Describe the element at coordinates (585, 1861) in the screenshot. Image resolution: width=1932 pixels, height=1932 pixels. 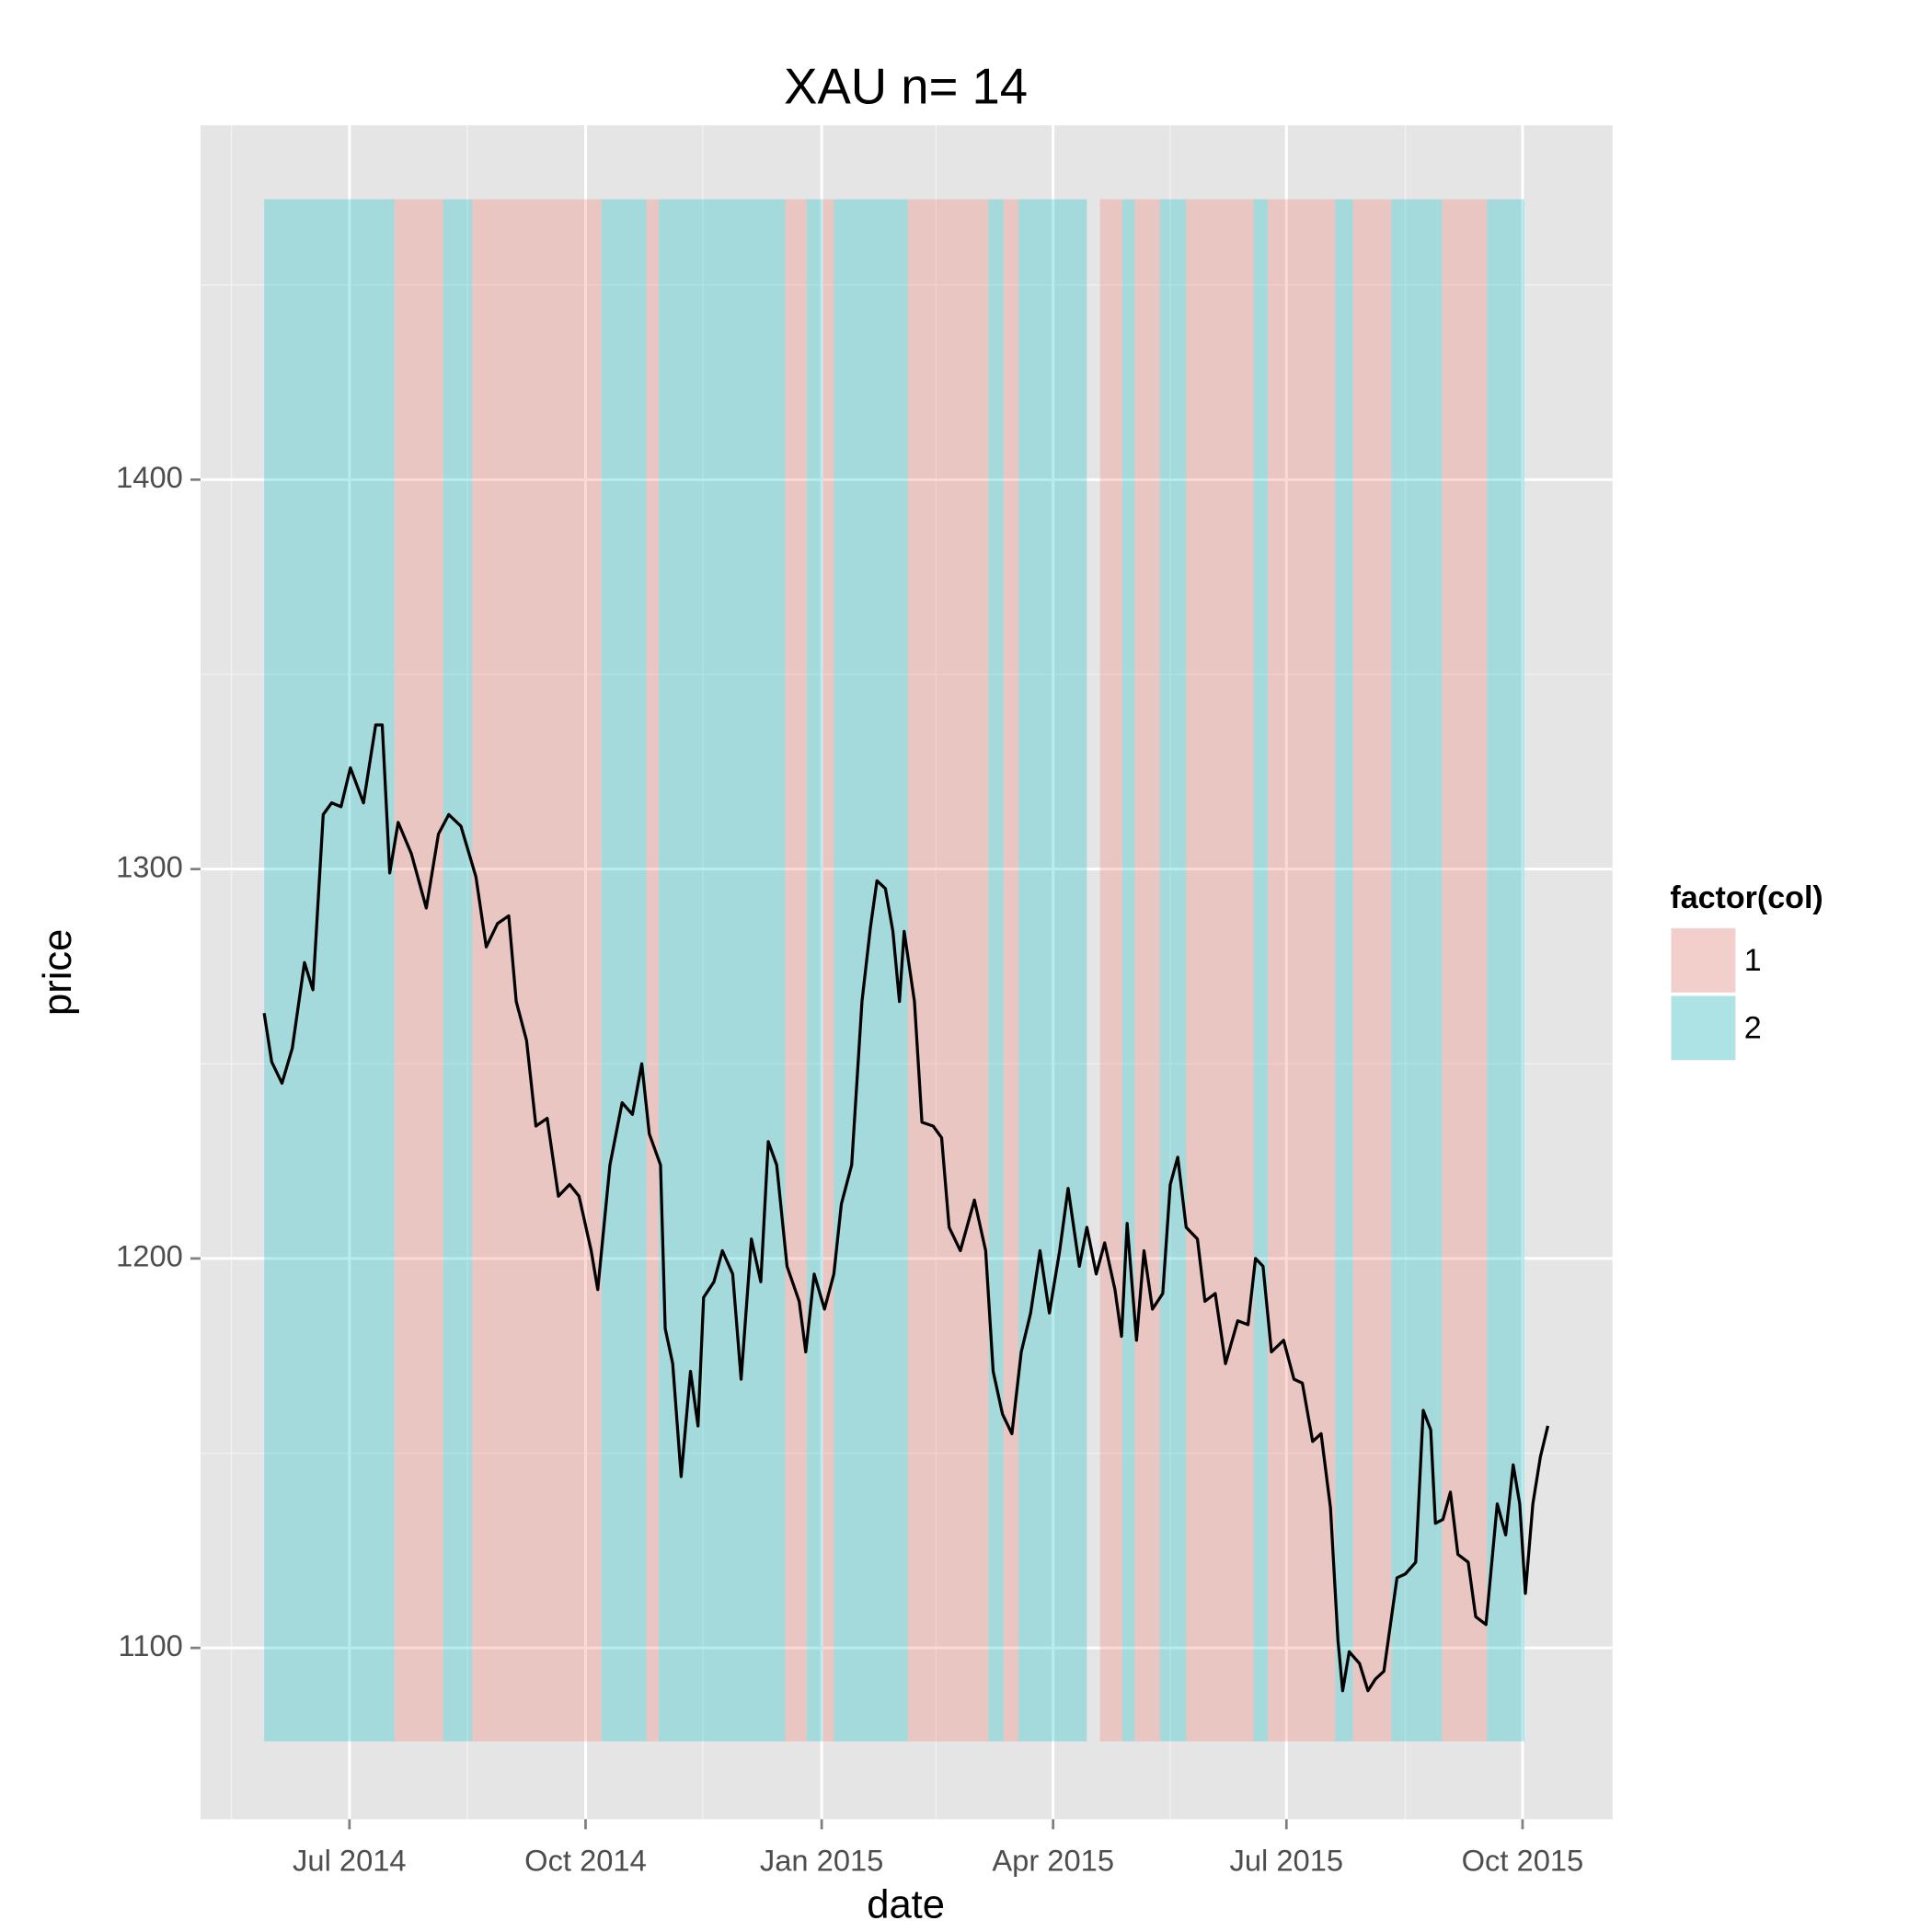
I see `x-tick-label: Oct 2014` at that location.